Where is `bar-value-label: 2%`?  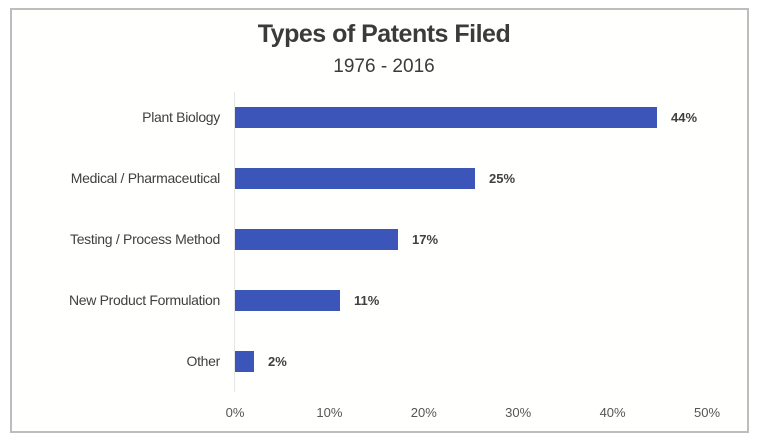 bar-value-label: 2% is located at coordinates (277, 361).